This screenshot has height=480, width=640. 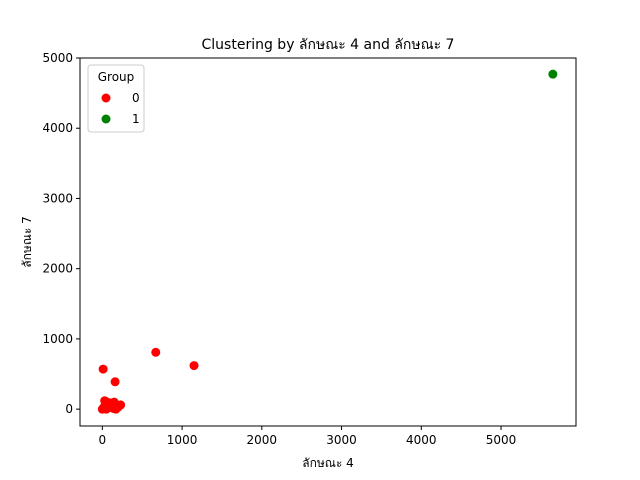 I want to click on chart-title: Clustering by ลักษณะ 4 and ลักษณะ 7, so click(x=328, y=45).